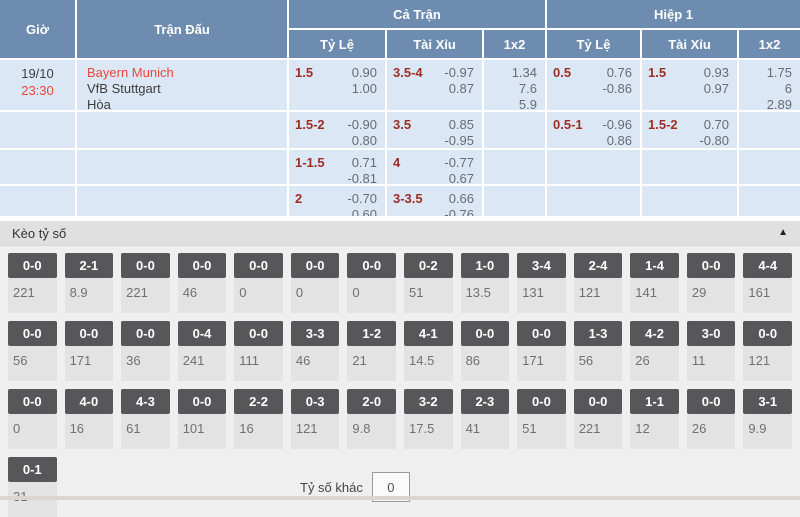 The width and height of the screenshot is (800, 517). What do you see at coordinates (362, 198) in the screenshot?
I see `odd-value: -0.70` at bounding box center [362, 198].